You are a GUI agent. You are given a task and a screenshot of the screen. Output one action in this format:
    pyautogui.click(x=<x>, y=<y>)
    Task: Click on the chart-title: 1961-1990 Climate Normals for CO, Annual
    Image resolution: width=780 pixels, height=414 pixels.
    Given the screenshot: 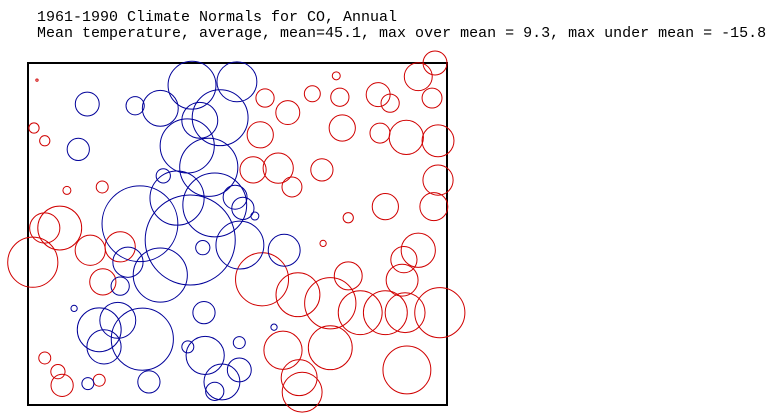 What is the action you would take?
    pyautogui.click(x=217, y=17)
    